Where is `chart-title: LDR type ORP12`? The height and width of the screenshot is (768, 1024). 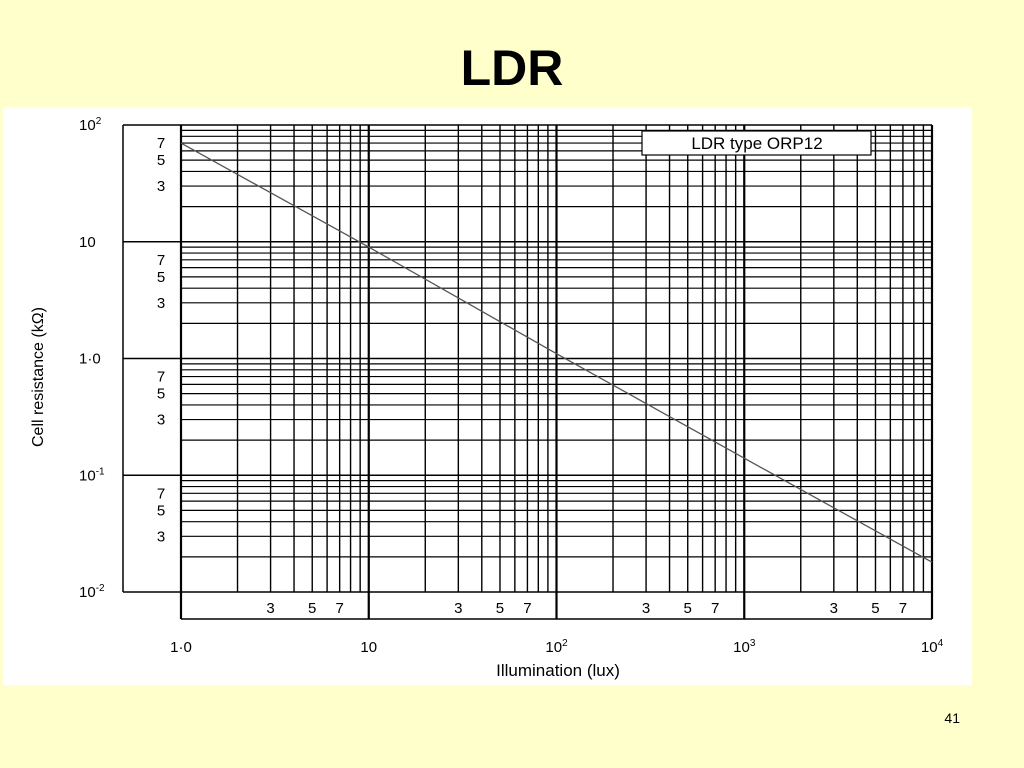
chart-title: LDR type ORP12 is located at coordinates (756, 143).